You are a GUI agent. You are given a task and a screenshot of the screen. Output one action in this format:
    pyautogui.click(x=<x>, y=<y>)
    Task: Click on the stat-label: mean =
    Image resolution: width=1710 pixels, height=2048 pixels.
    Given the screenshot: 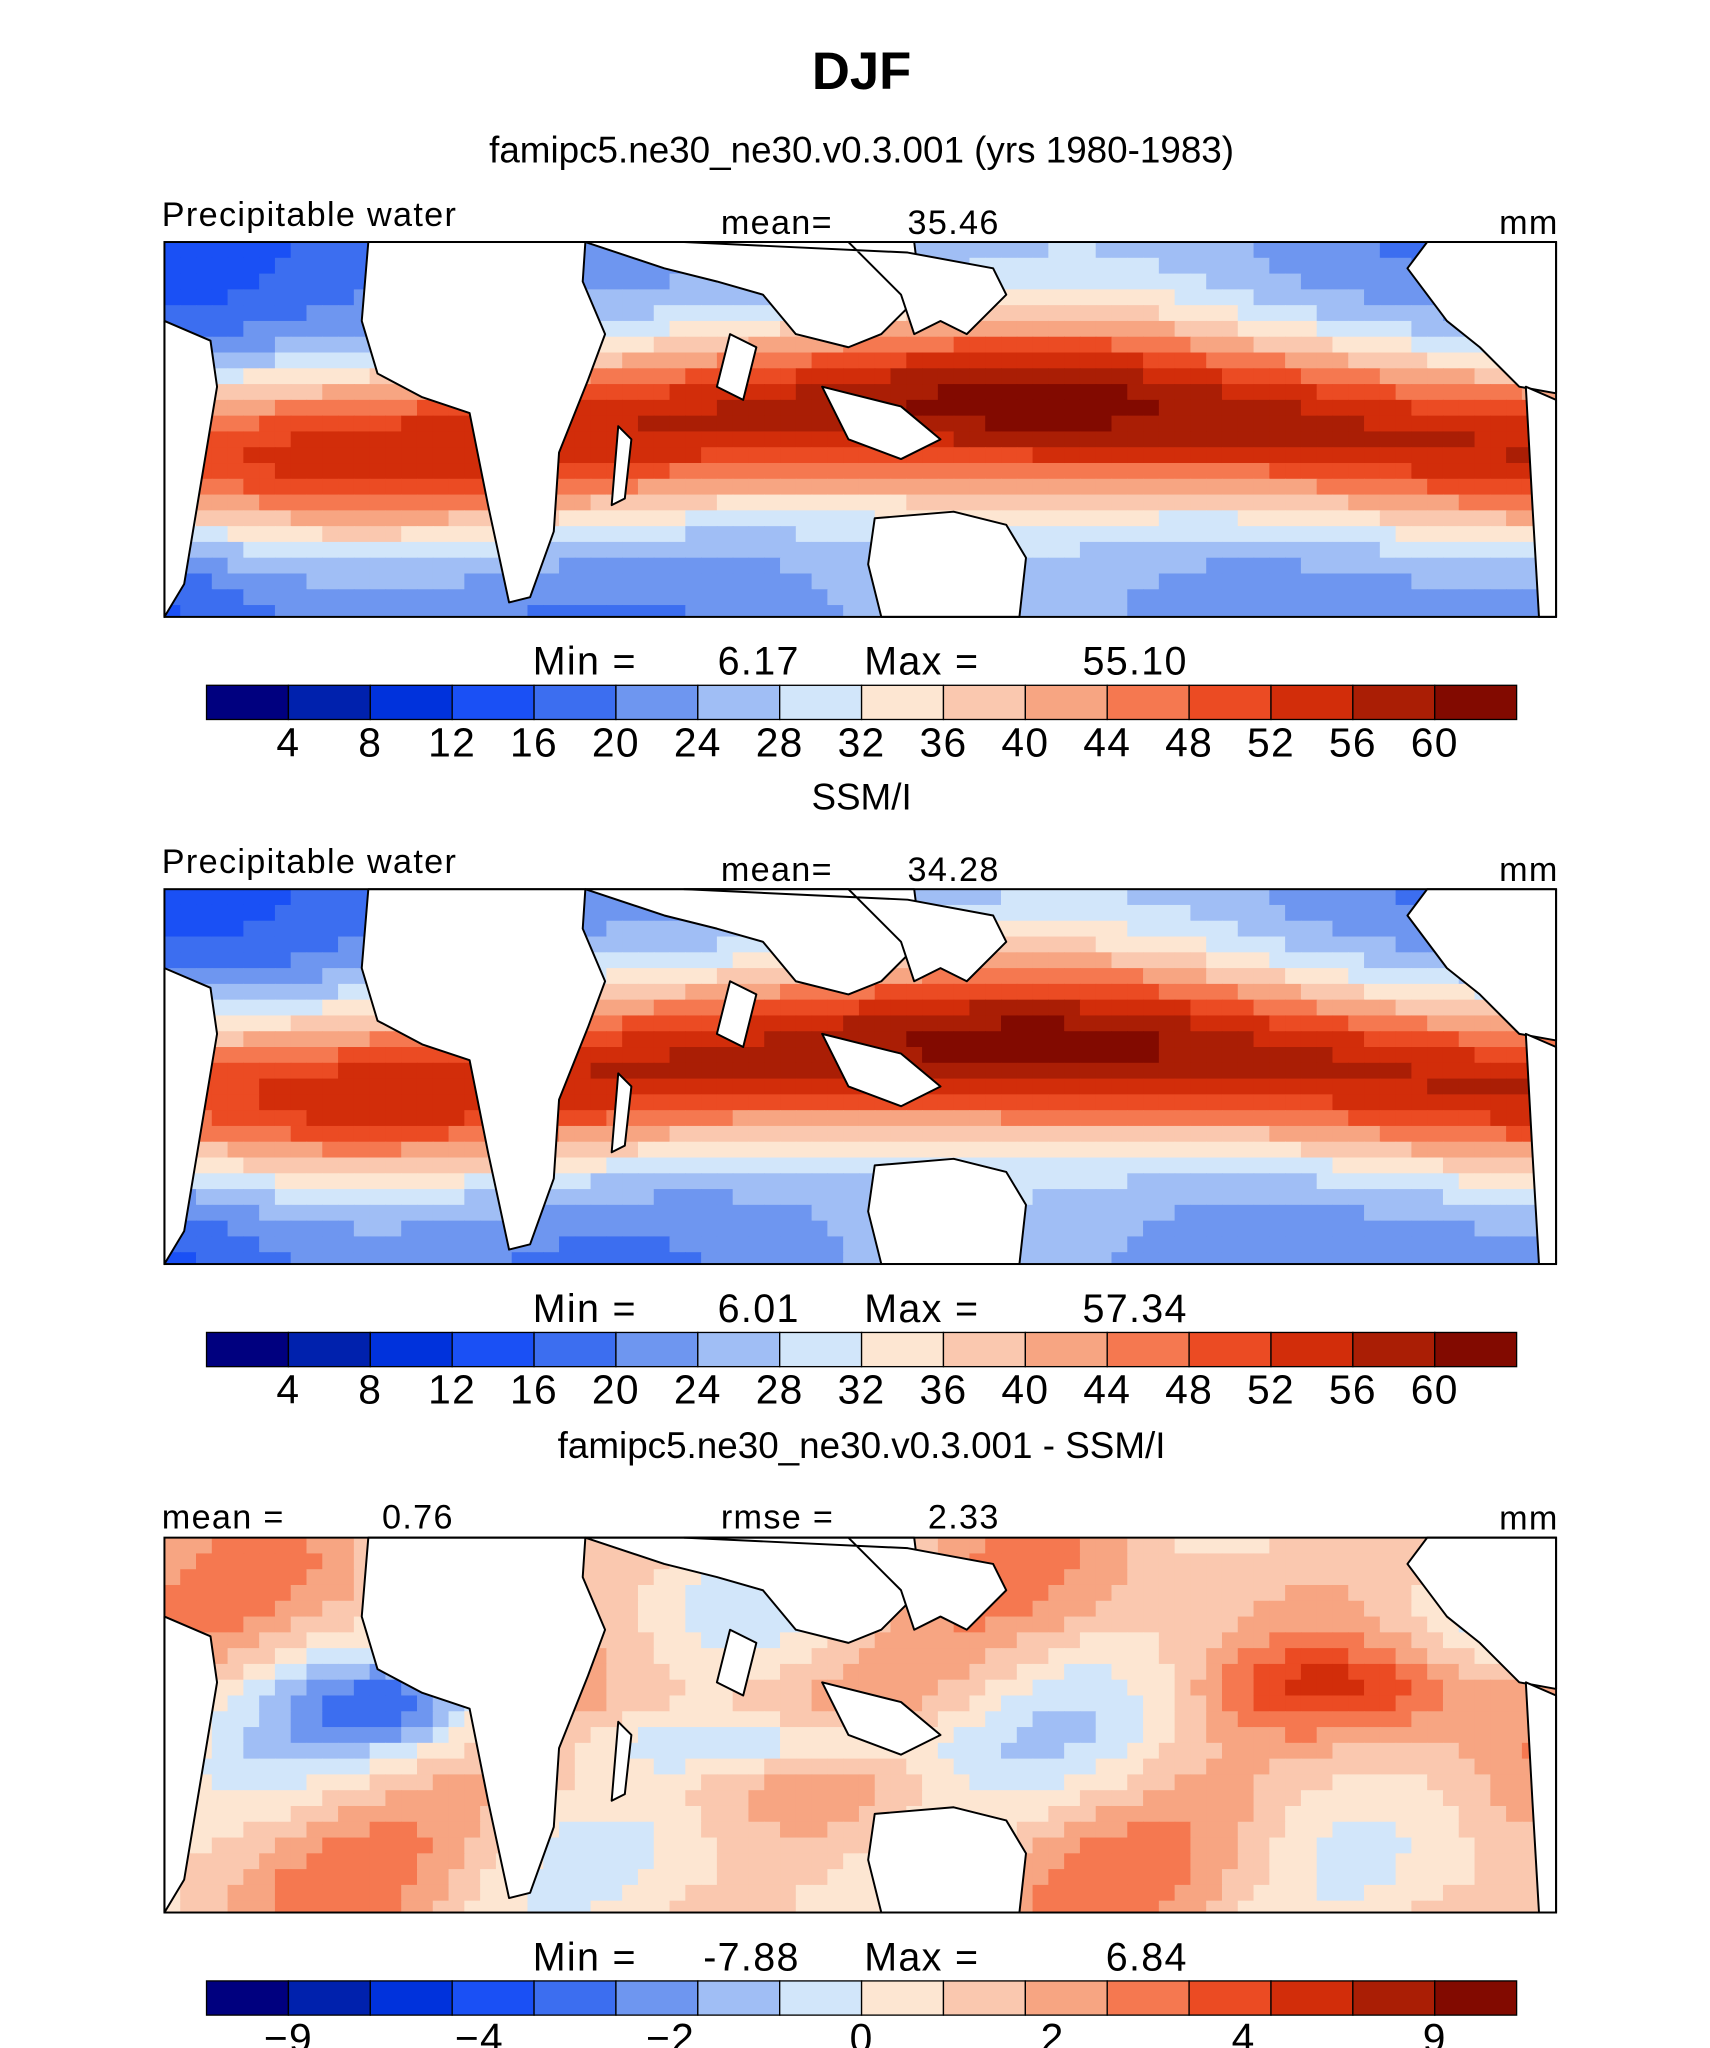 What is the action you would take?
    pyautogui.click(x=223, y=1517)
    